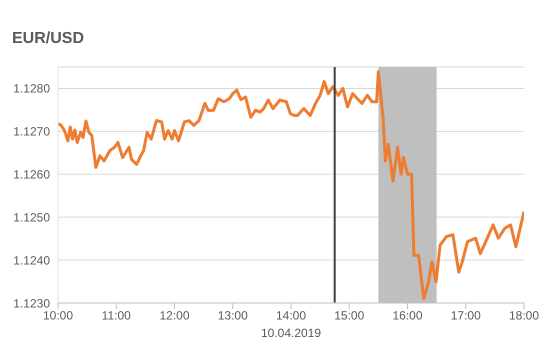 The width and height of the screenshot is (554, 360). Describe the element at coordinates (466, 315) in the screenshot. I see `x-tick-label: 17:00` at that location.